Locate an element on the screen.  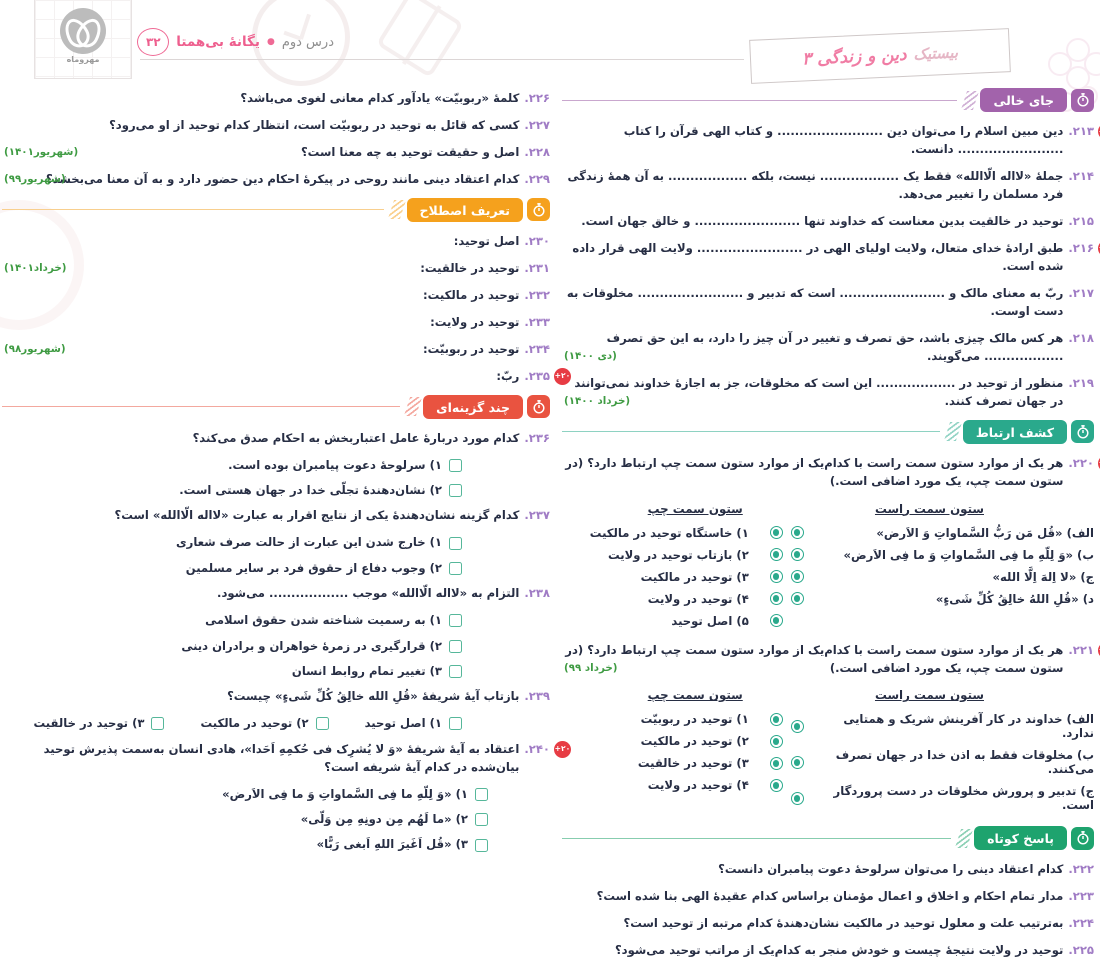
mcq-option: ۲) «ما لَهُم مِن دونِهِ مِن وَلّی» is located at coordinates (245, 819).